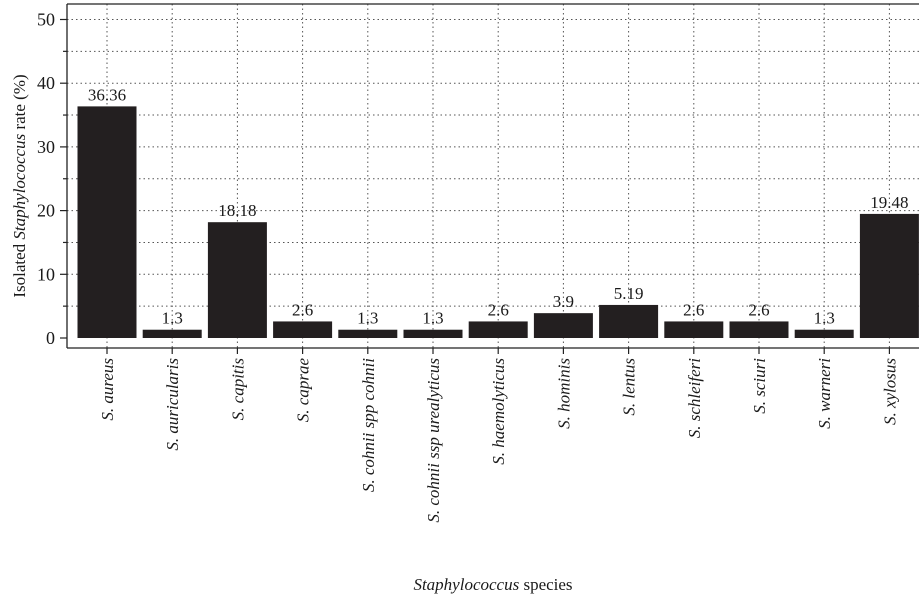 This screenshot has width=919, height=601. Describe the element at coordinates (19, 185) in the screenshot. I see `y-axis-title: Isolated Staphylococcus rate (%)` at that location.